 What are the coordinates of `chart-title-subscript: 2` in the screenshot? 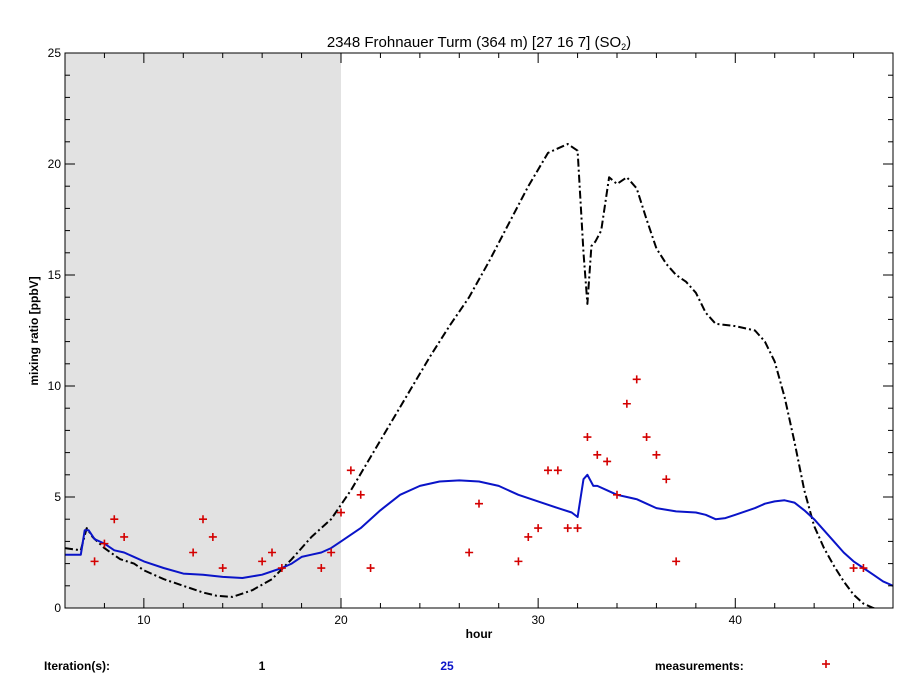 It's located at (623, 47).